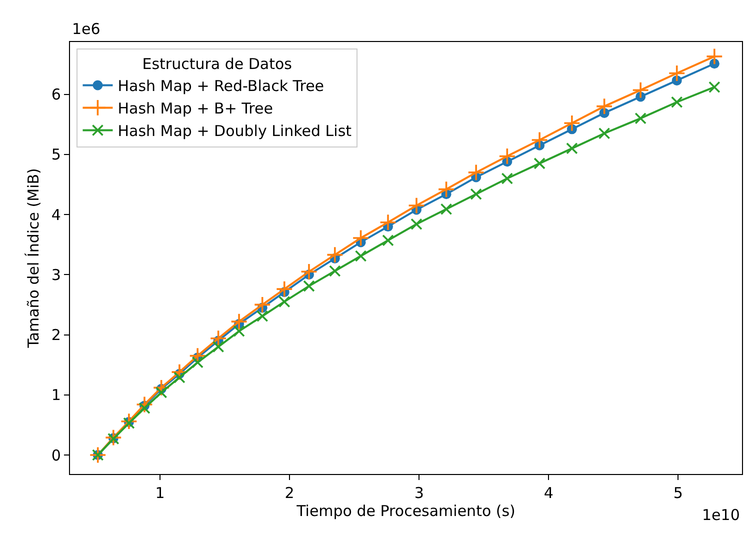 Image resolution: width=745 pixels, height=535 pixels. I want to click on legend-label: Hash Map + Red-Black Tree, so click(221, 86).